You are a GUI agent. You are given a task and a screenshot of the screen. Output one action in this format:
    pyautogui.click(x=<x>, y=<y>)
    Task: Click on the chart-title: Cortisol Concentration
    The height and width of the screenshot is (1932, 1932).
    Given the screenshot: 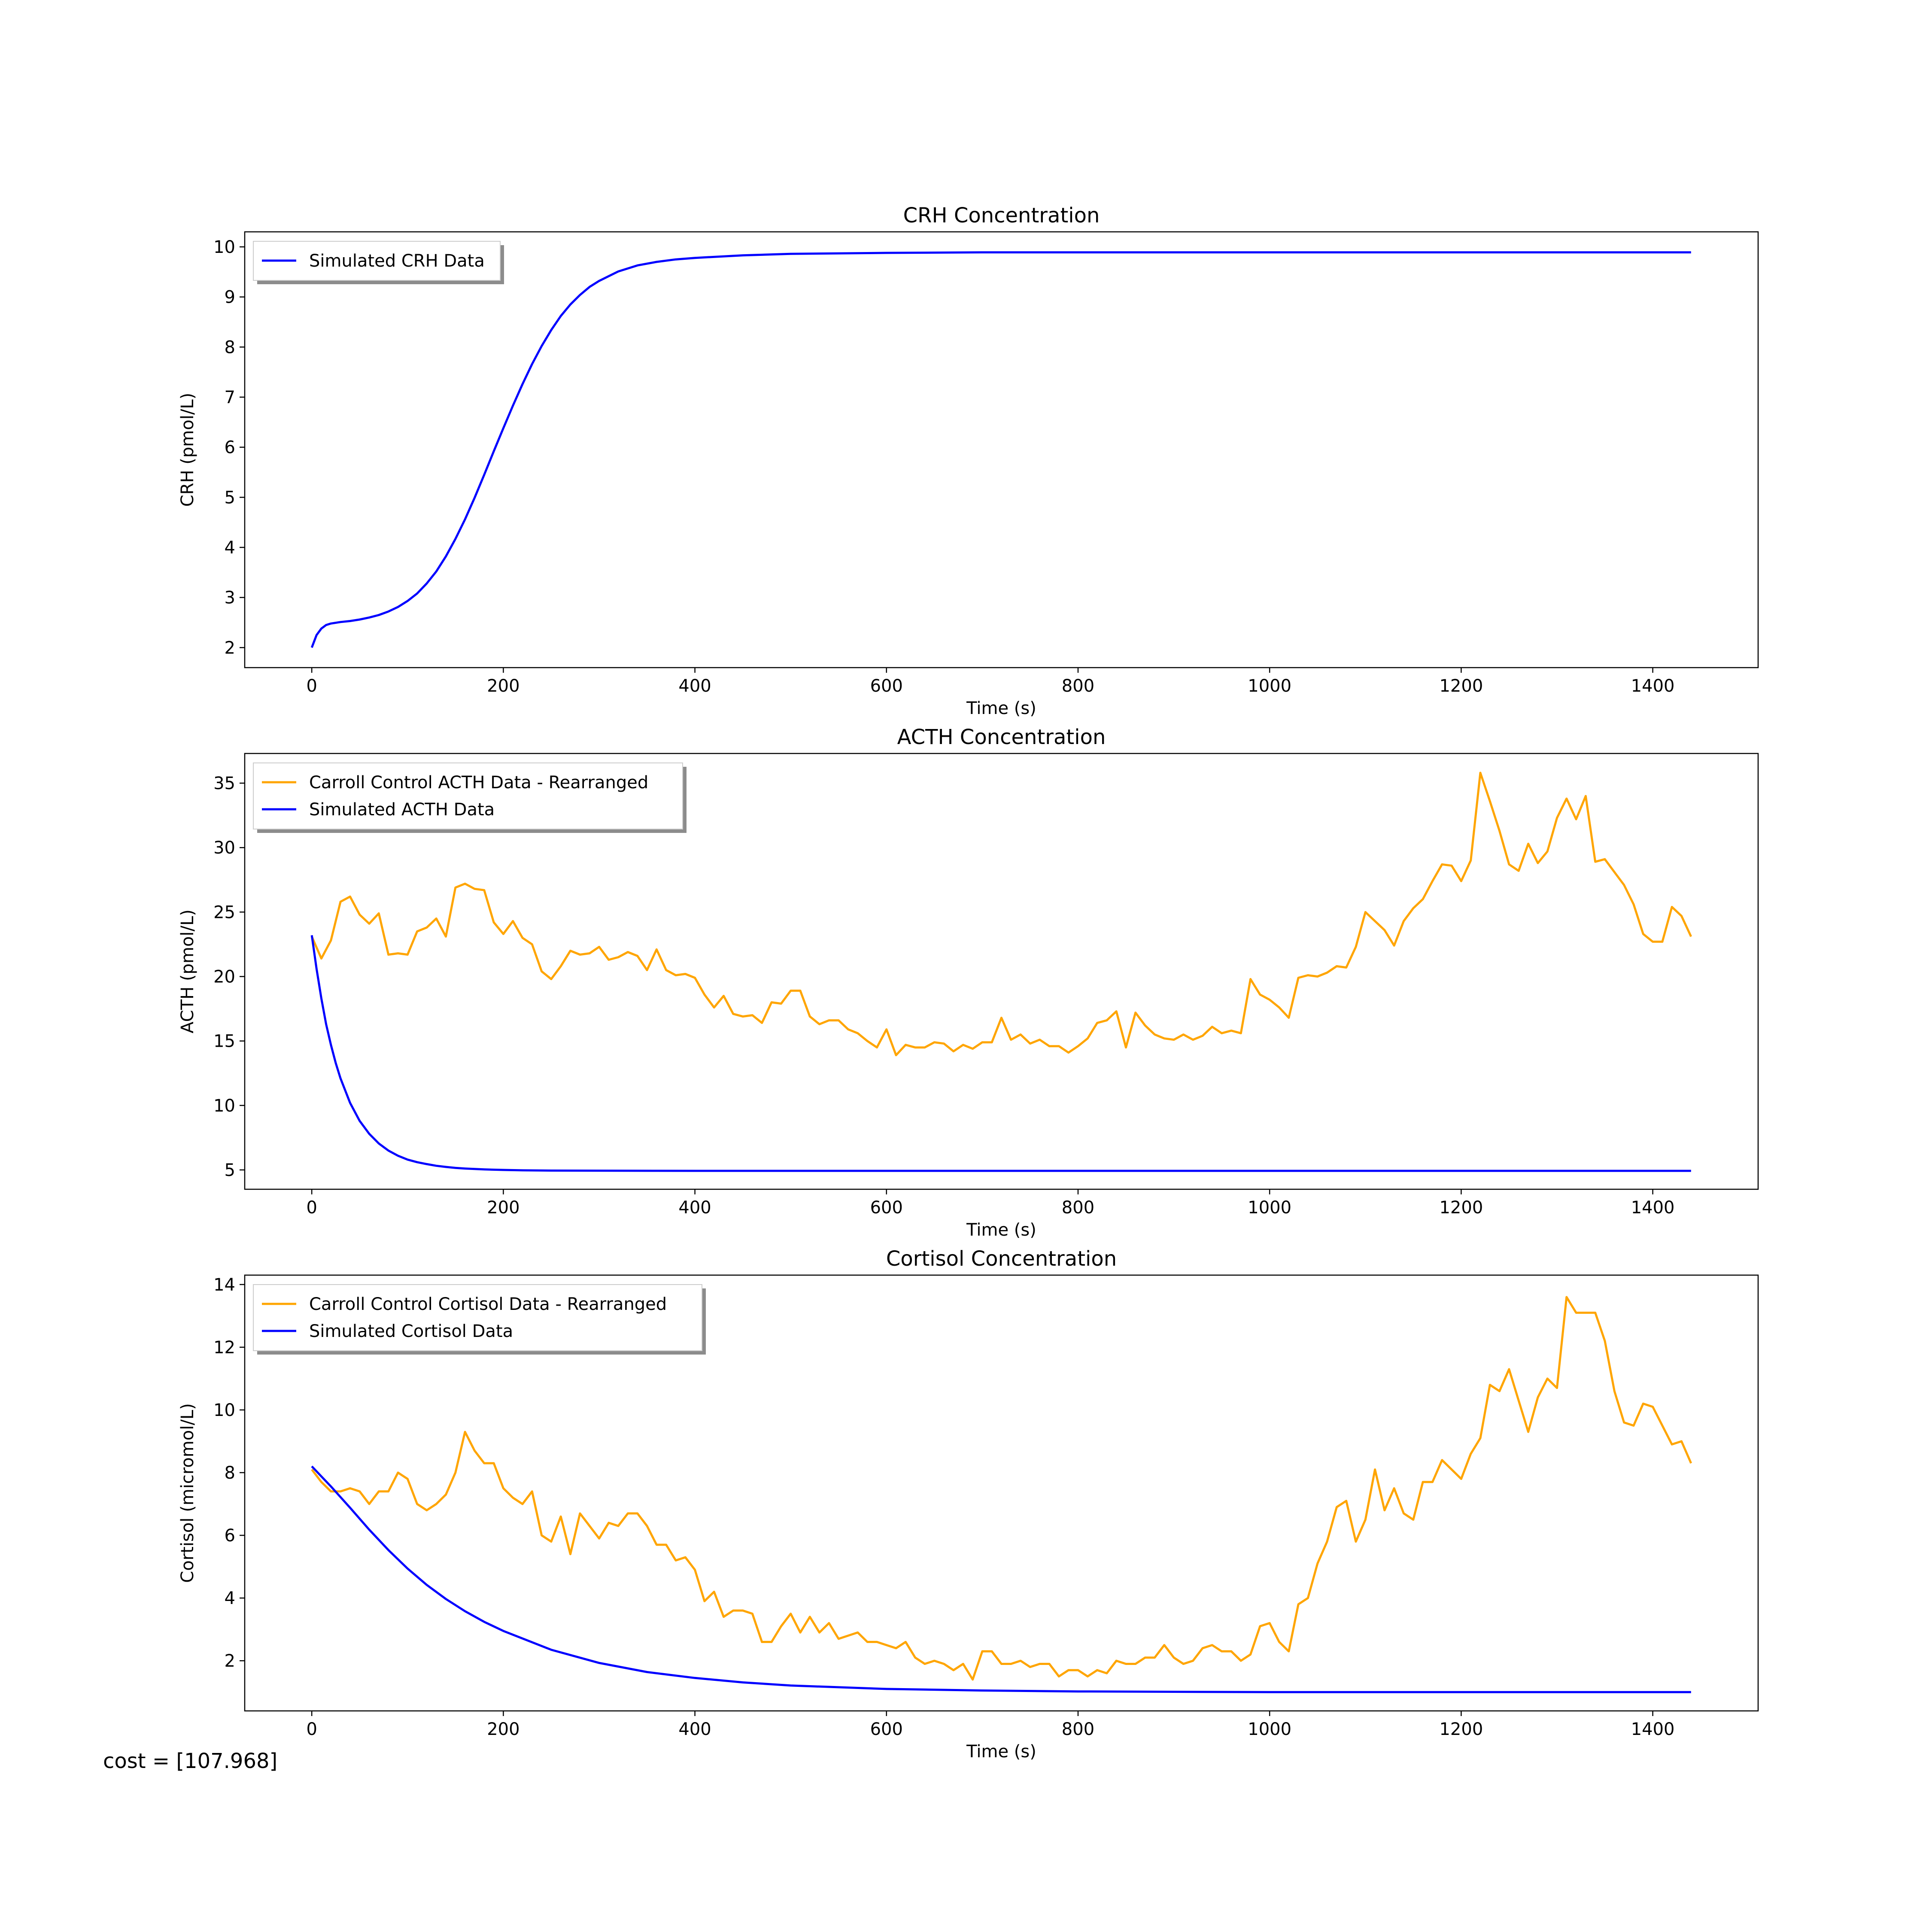 What is the action you would take?
    pyautogui.click(x=1002, y=1259)
    